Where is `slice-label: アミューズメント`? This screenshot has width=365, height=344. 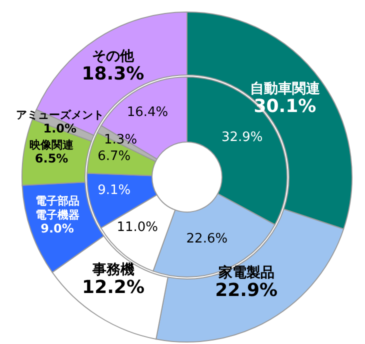
slice-label: アミューズメント is located at coordinates (60, 115).